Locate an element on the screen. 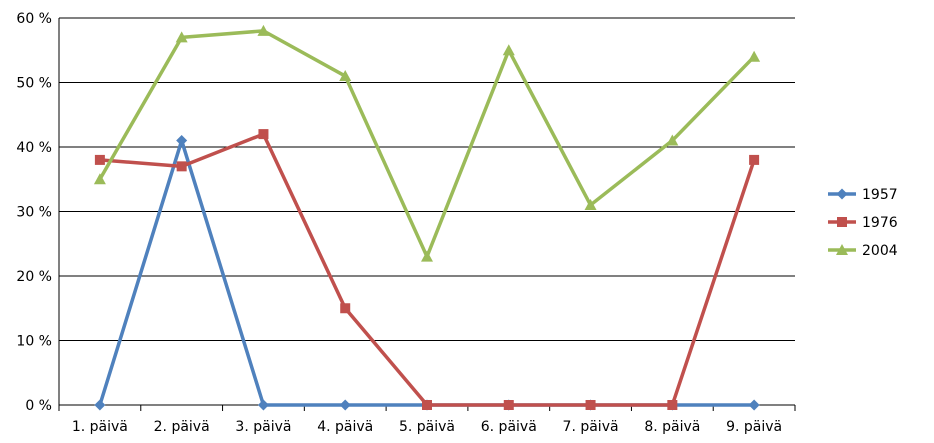 The height and width of the screenshot is (443, 934). legend: 1957 1976 2004 is located at coordinates (863, 223).